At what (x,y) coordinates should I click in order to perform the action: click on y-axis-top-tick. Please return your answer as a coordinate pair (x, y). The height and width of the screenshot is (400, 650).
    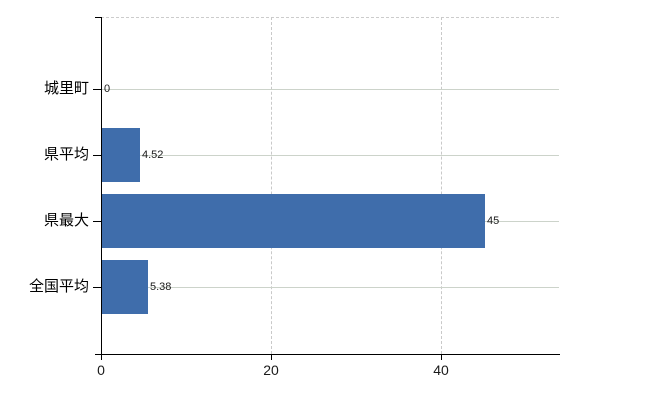
    Looking at the image, I should click on (98, 17).